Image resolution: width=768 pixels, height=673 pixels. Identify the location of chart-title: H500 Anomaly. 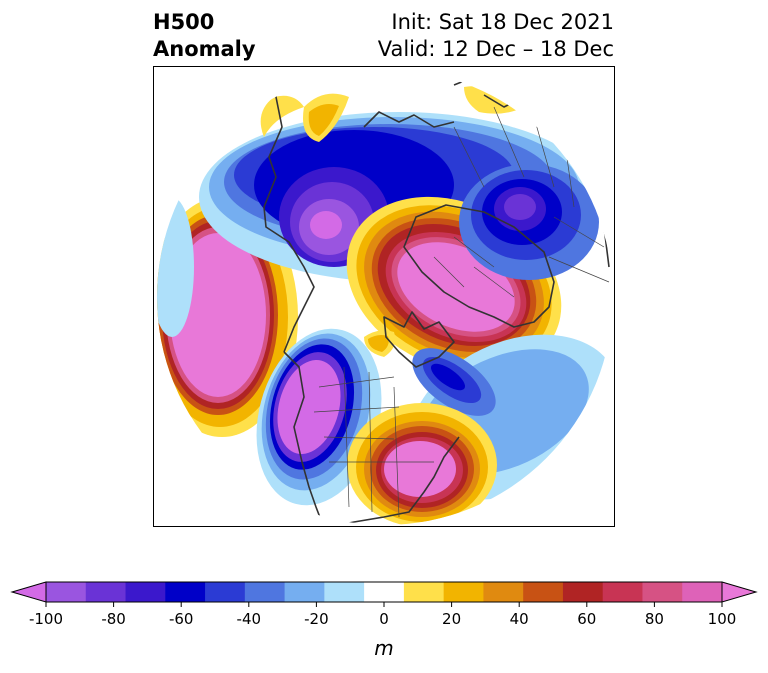
(204, 36).